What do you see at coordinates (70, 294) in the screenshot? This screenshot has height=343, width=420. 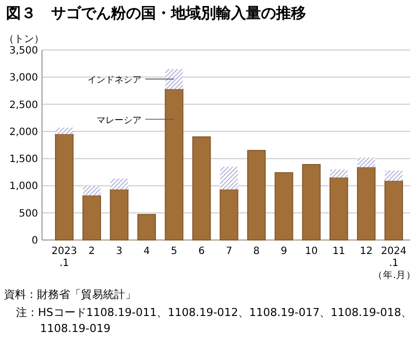 I see `text: 資料：財務省「貿易統計」` at bounding box center [70, 294].